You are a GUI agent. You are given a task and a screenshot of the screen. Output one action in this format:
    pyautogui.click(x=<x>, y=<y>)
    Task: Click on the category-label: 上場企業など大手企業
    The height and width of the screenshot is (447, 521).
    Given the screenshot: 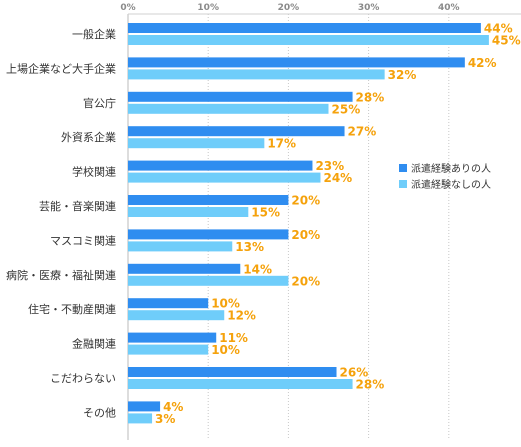 What is the action you would take?
    pyautogui.click(x=61, y=68)
    